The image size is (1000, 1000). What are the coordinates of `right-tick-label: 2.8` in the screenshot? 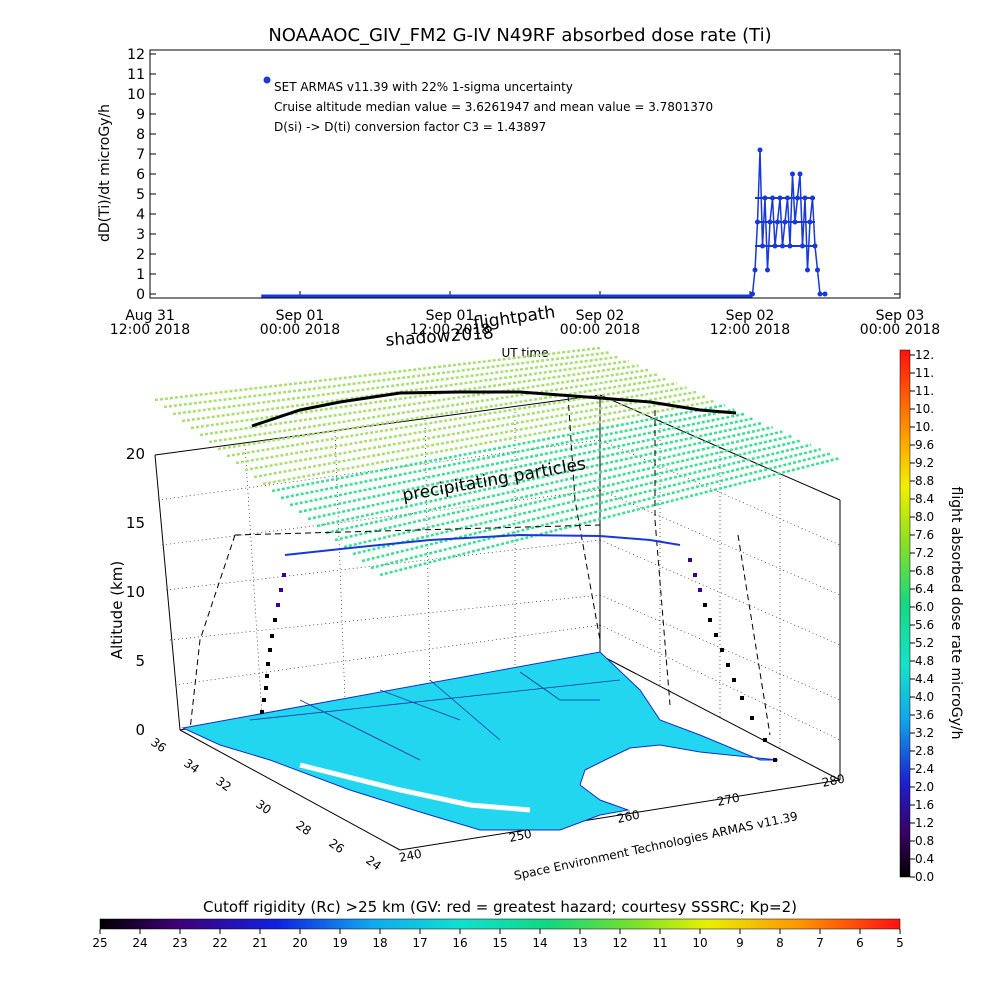 It's located at (924, 751).